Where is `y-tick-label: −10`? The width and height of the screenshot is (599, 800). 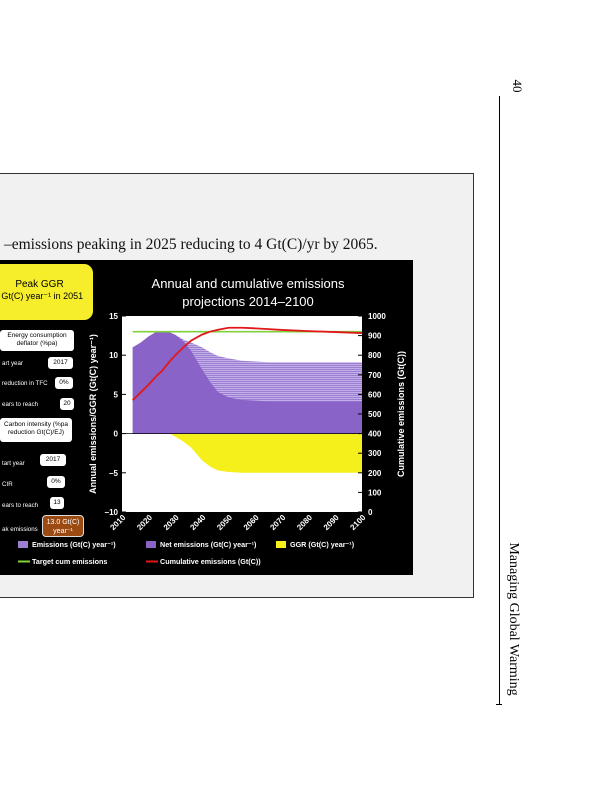 y-tick-label: −10 is located at coordinates (111, 512).